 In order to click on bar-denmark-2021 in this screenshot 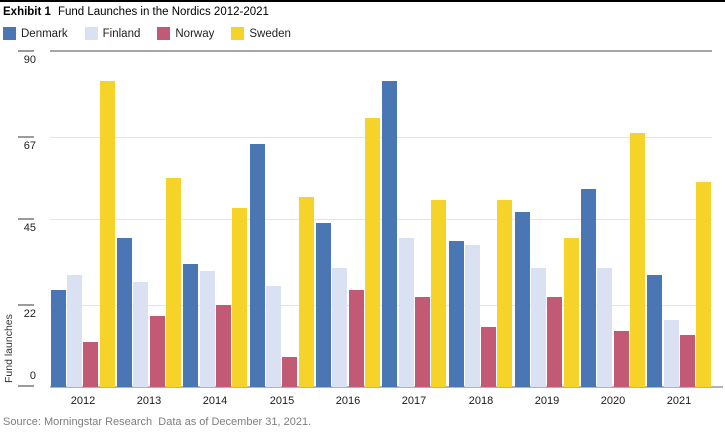, I will do `click(654, 331)`.